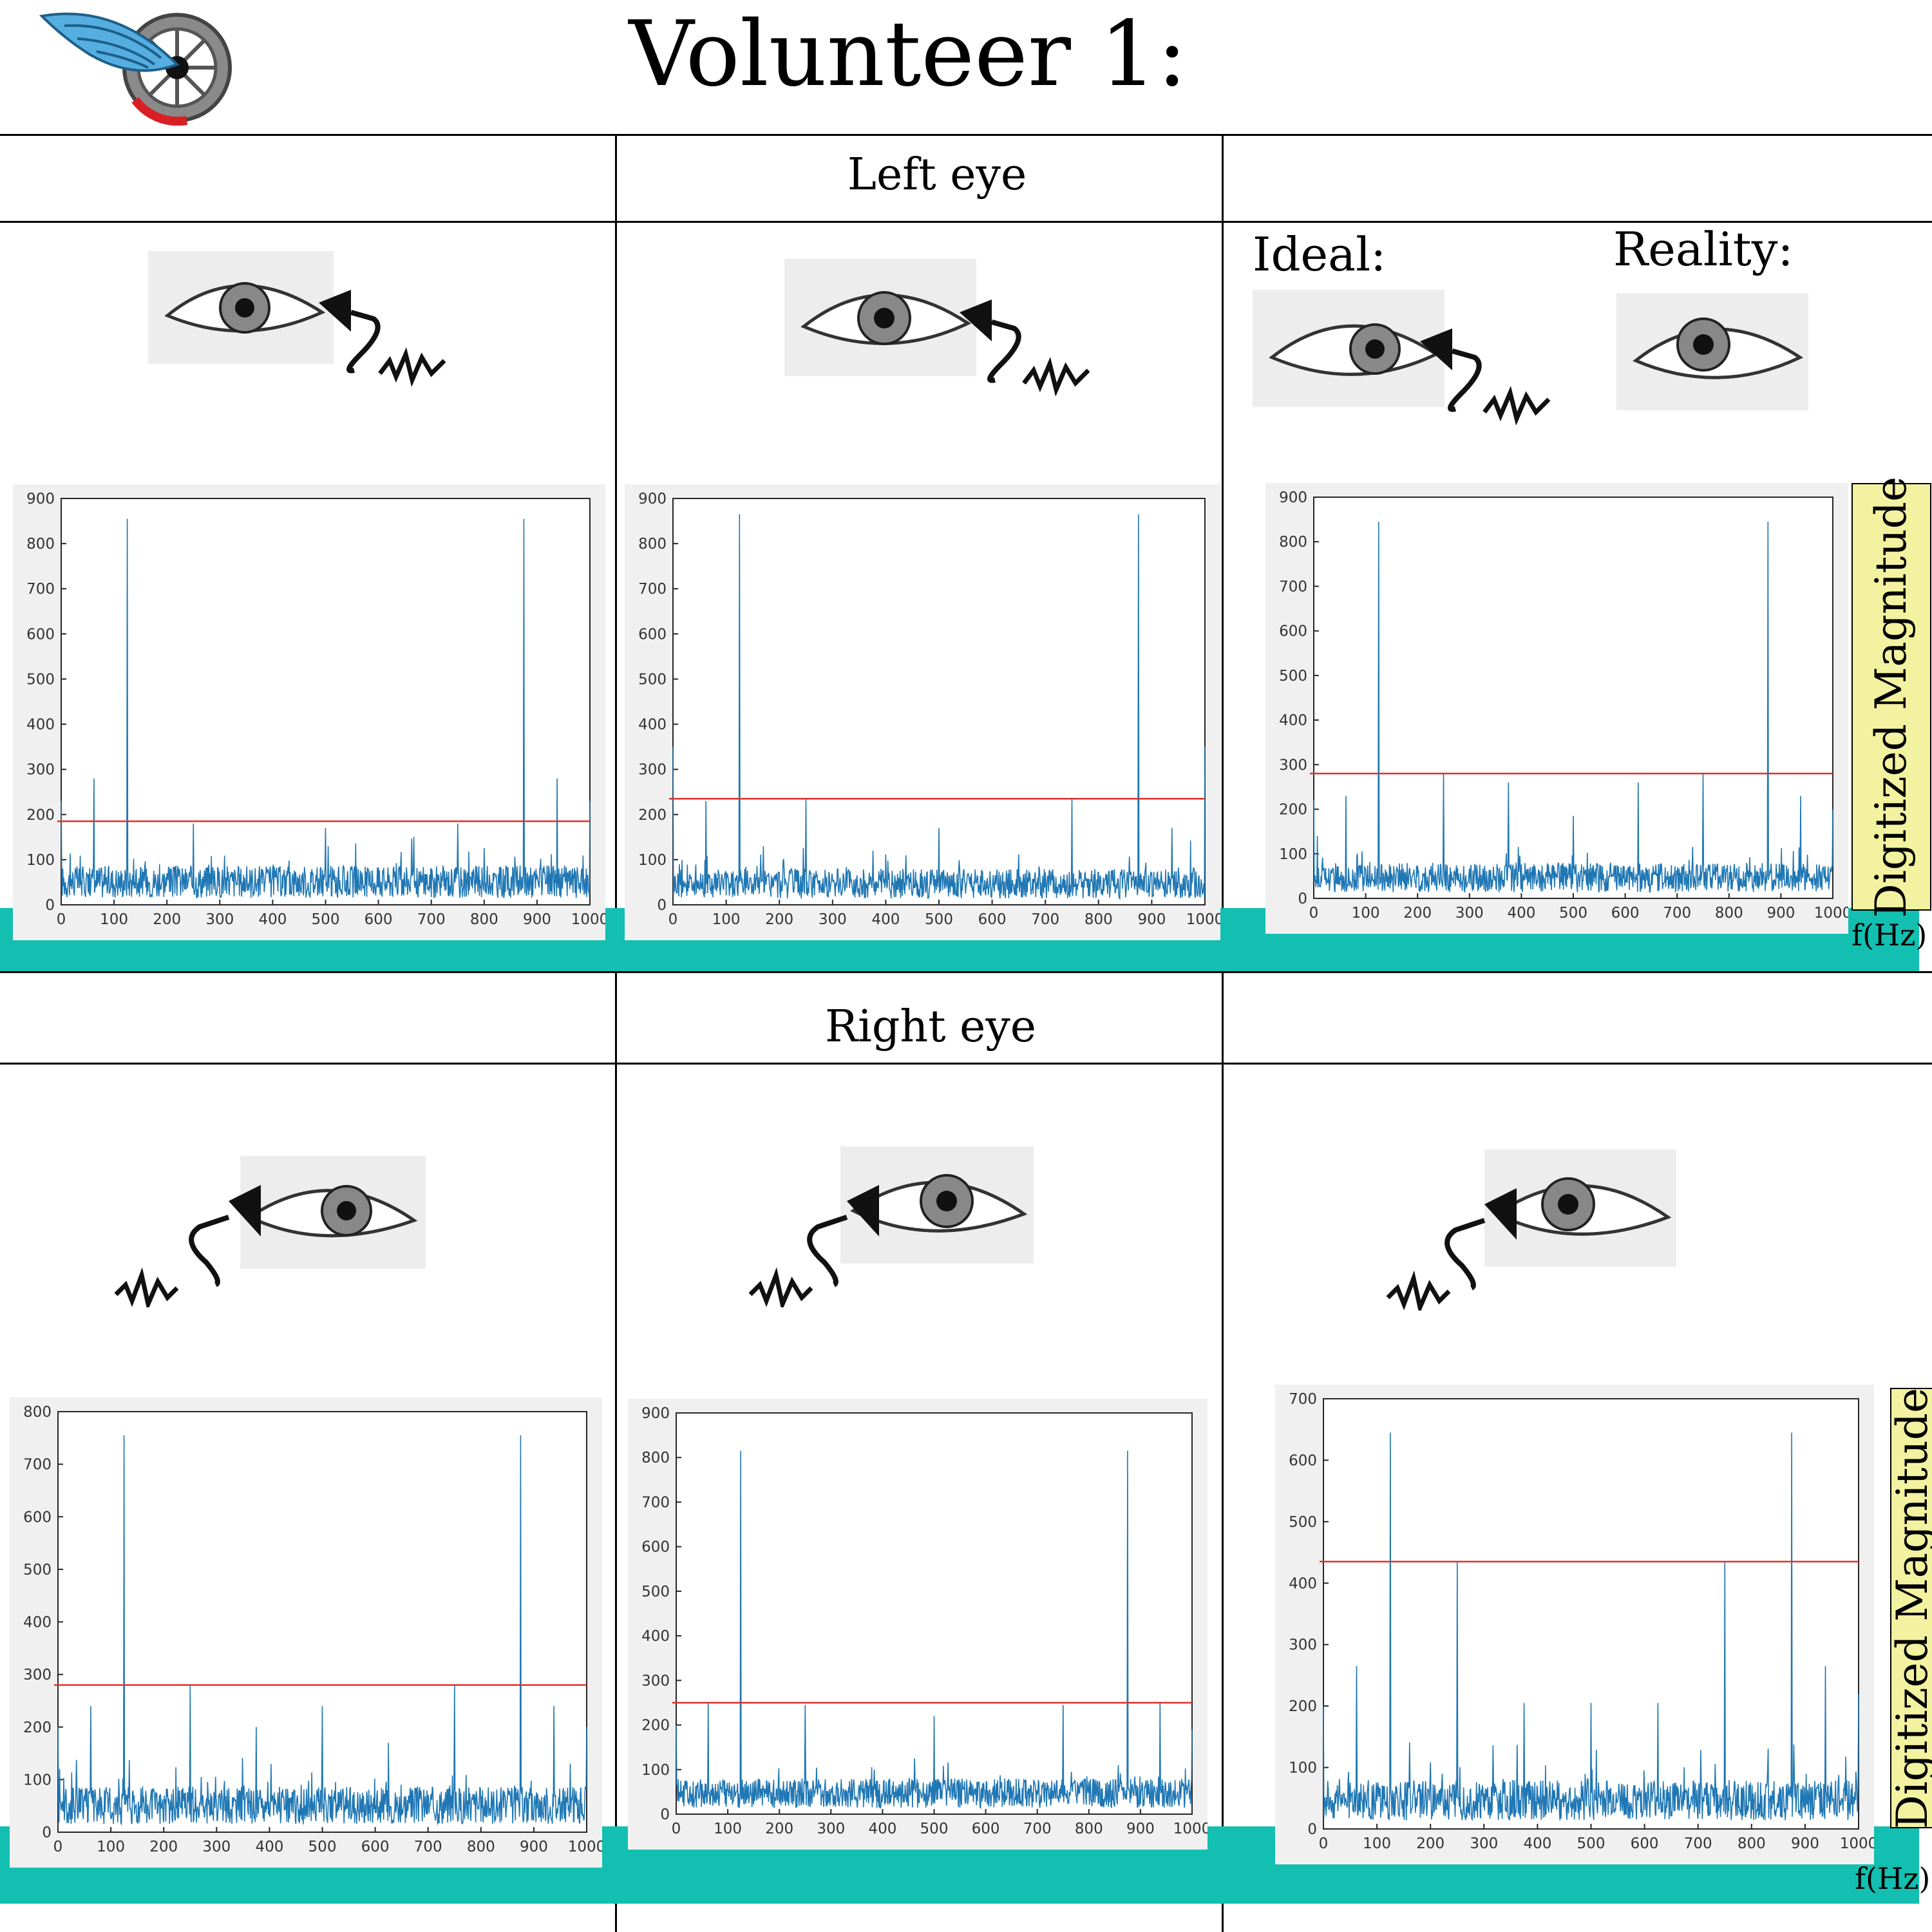  Describe the element at coordinates (937, 175) in the screenshot. I see `section-label-left-eye: Left eye` at that location.